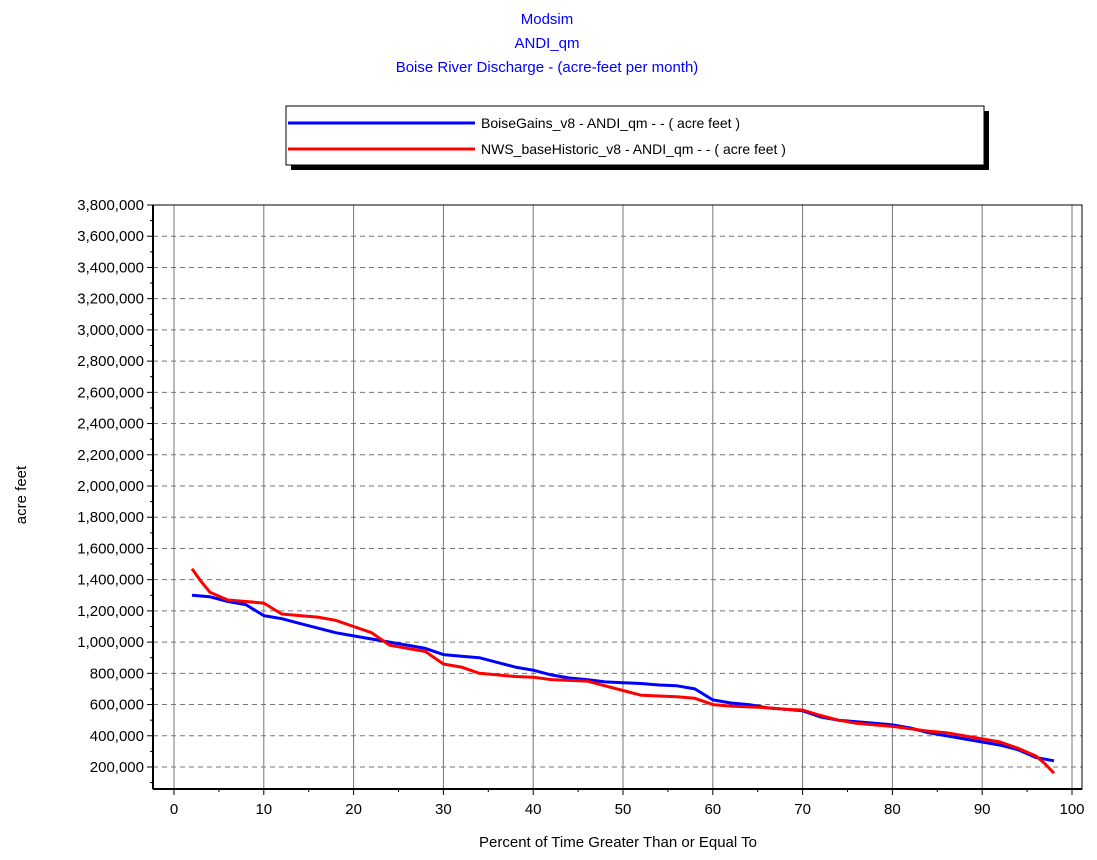 The image size is (1097, 860). I want to click on y-tick-label: 2,200,000, so click(110, 455).